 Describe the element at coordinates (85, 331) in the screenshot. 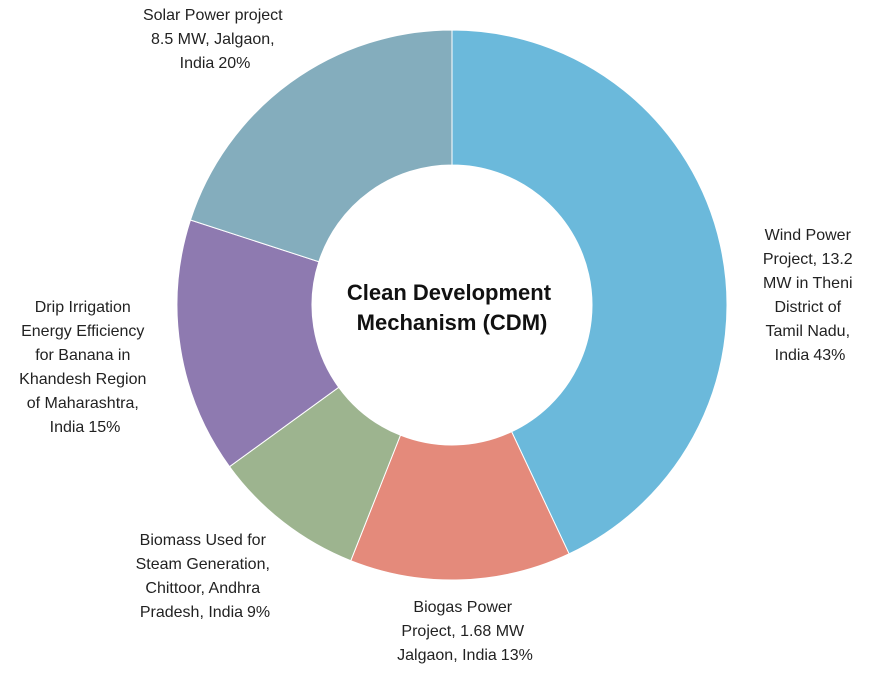

I see `label-line: Energy Efficiency` at that location.